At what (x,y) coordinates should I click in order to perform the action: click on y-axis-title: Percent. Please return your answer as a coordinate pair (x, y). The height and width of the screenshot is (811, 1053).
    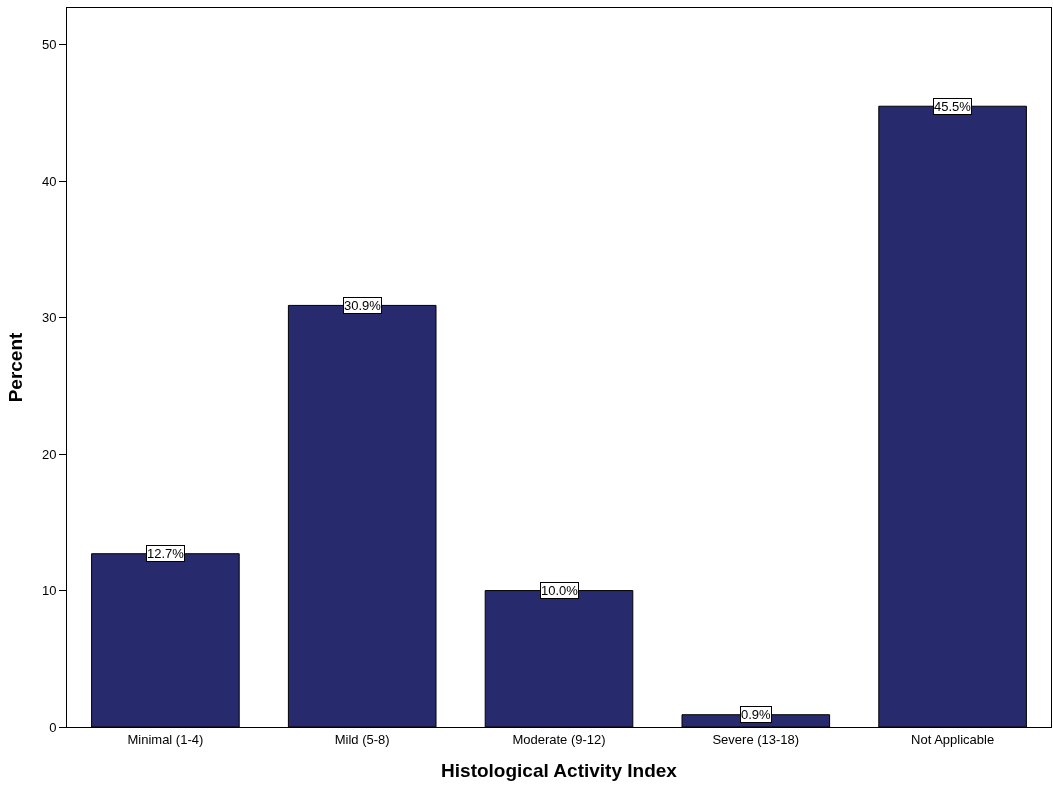
    Looking at the image, I should click on (15, 367).